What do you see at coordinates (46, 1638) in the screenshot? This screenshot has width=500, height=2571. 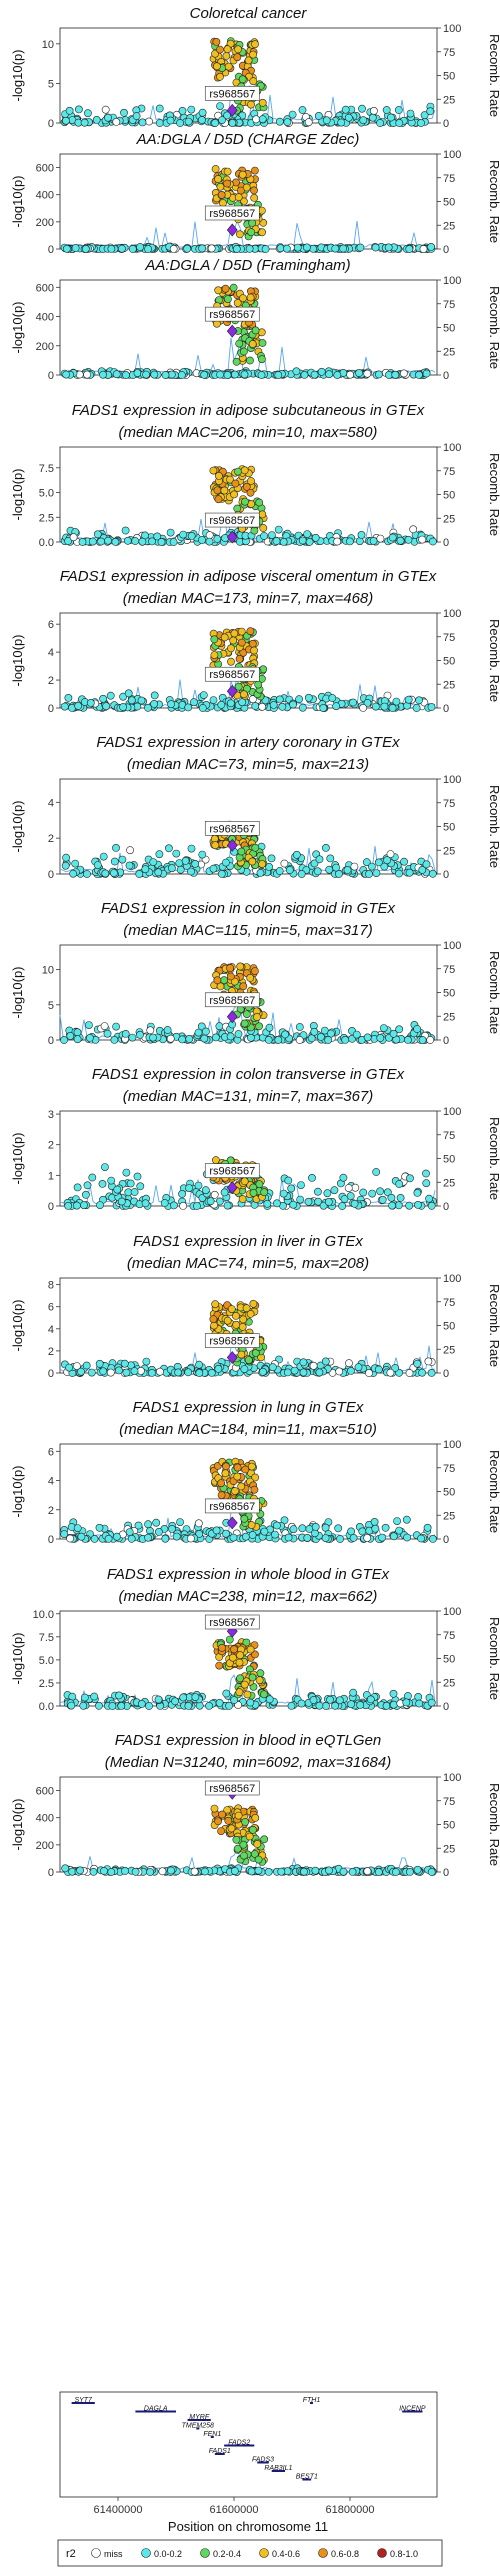 I see `y-tick-label: 7.5` at bounding box center [46, 1638].